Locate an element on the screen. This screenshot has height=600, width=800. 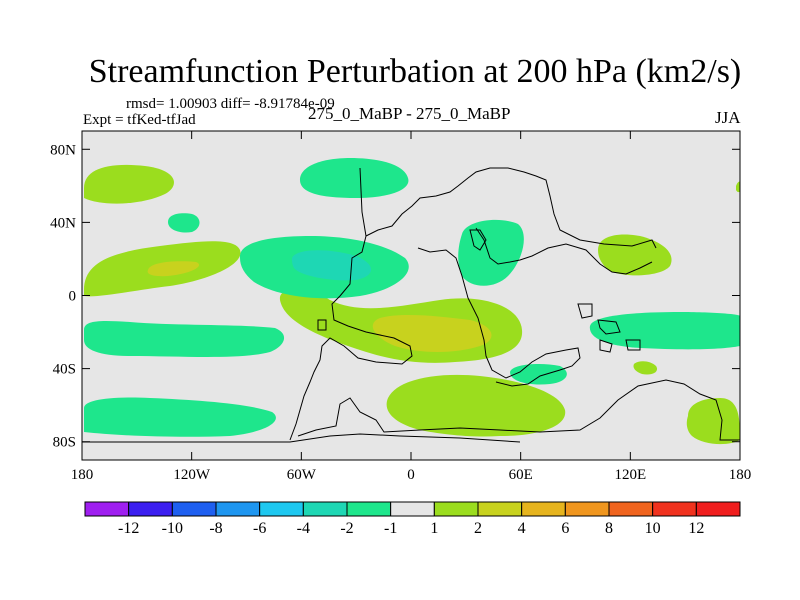
colorbar-label: -10 is located at coordinates (172, 528).